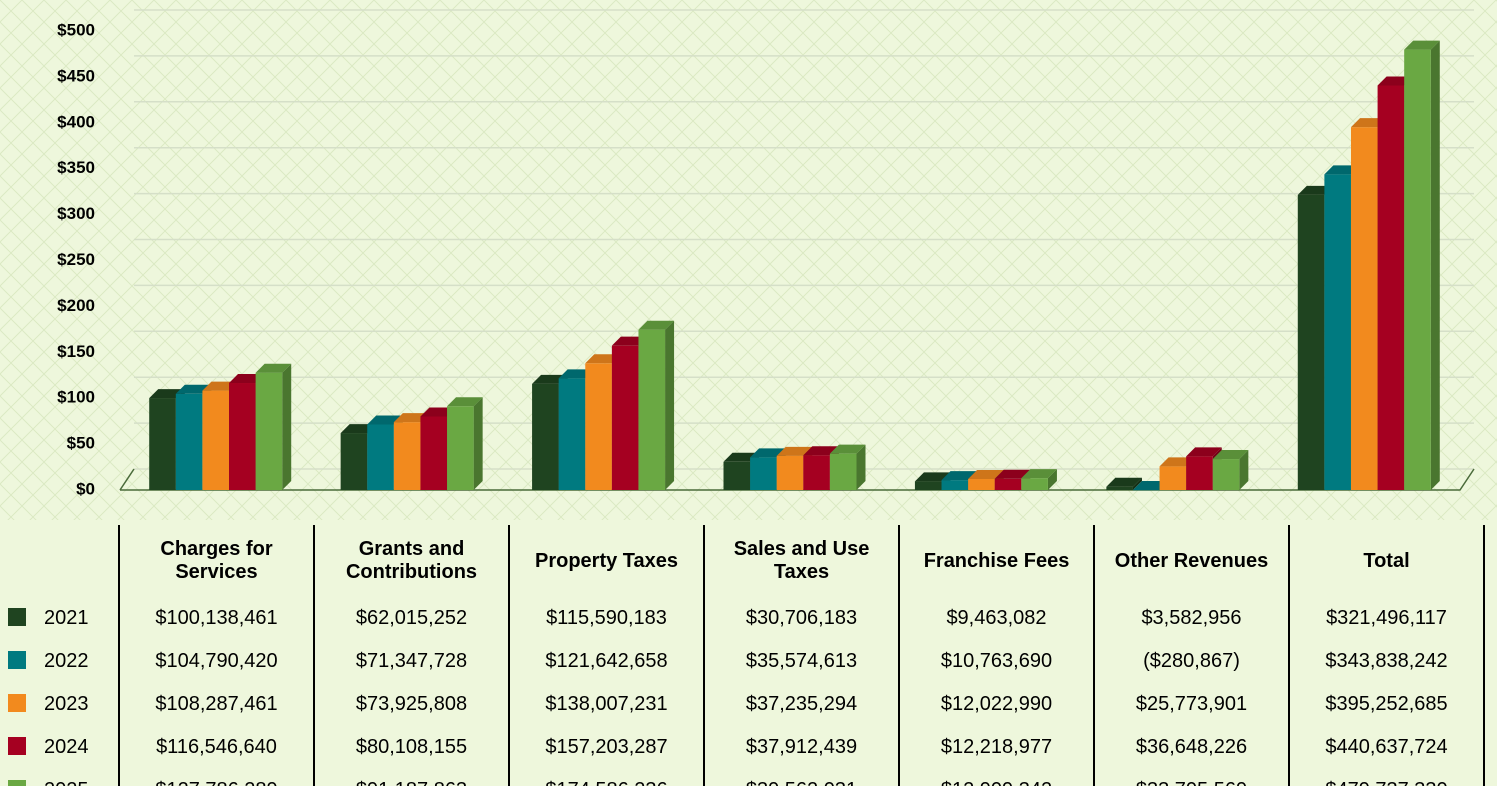 The image size is (1497, 786). Describe the element at coordinates (216, 747) in the screenshot. I see `value-cell: $116,546,640` at that location.